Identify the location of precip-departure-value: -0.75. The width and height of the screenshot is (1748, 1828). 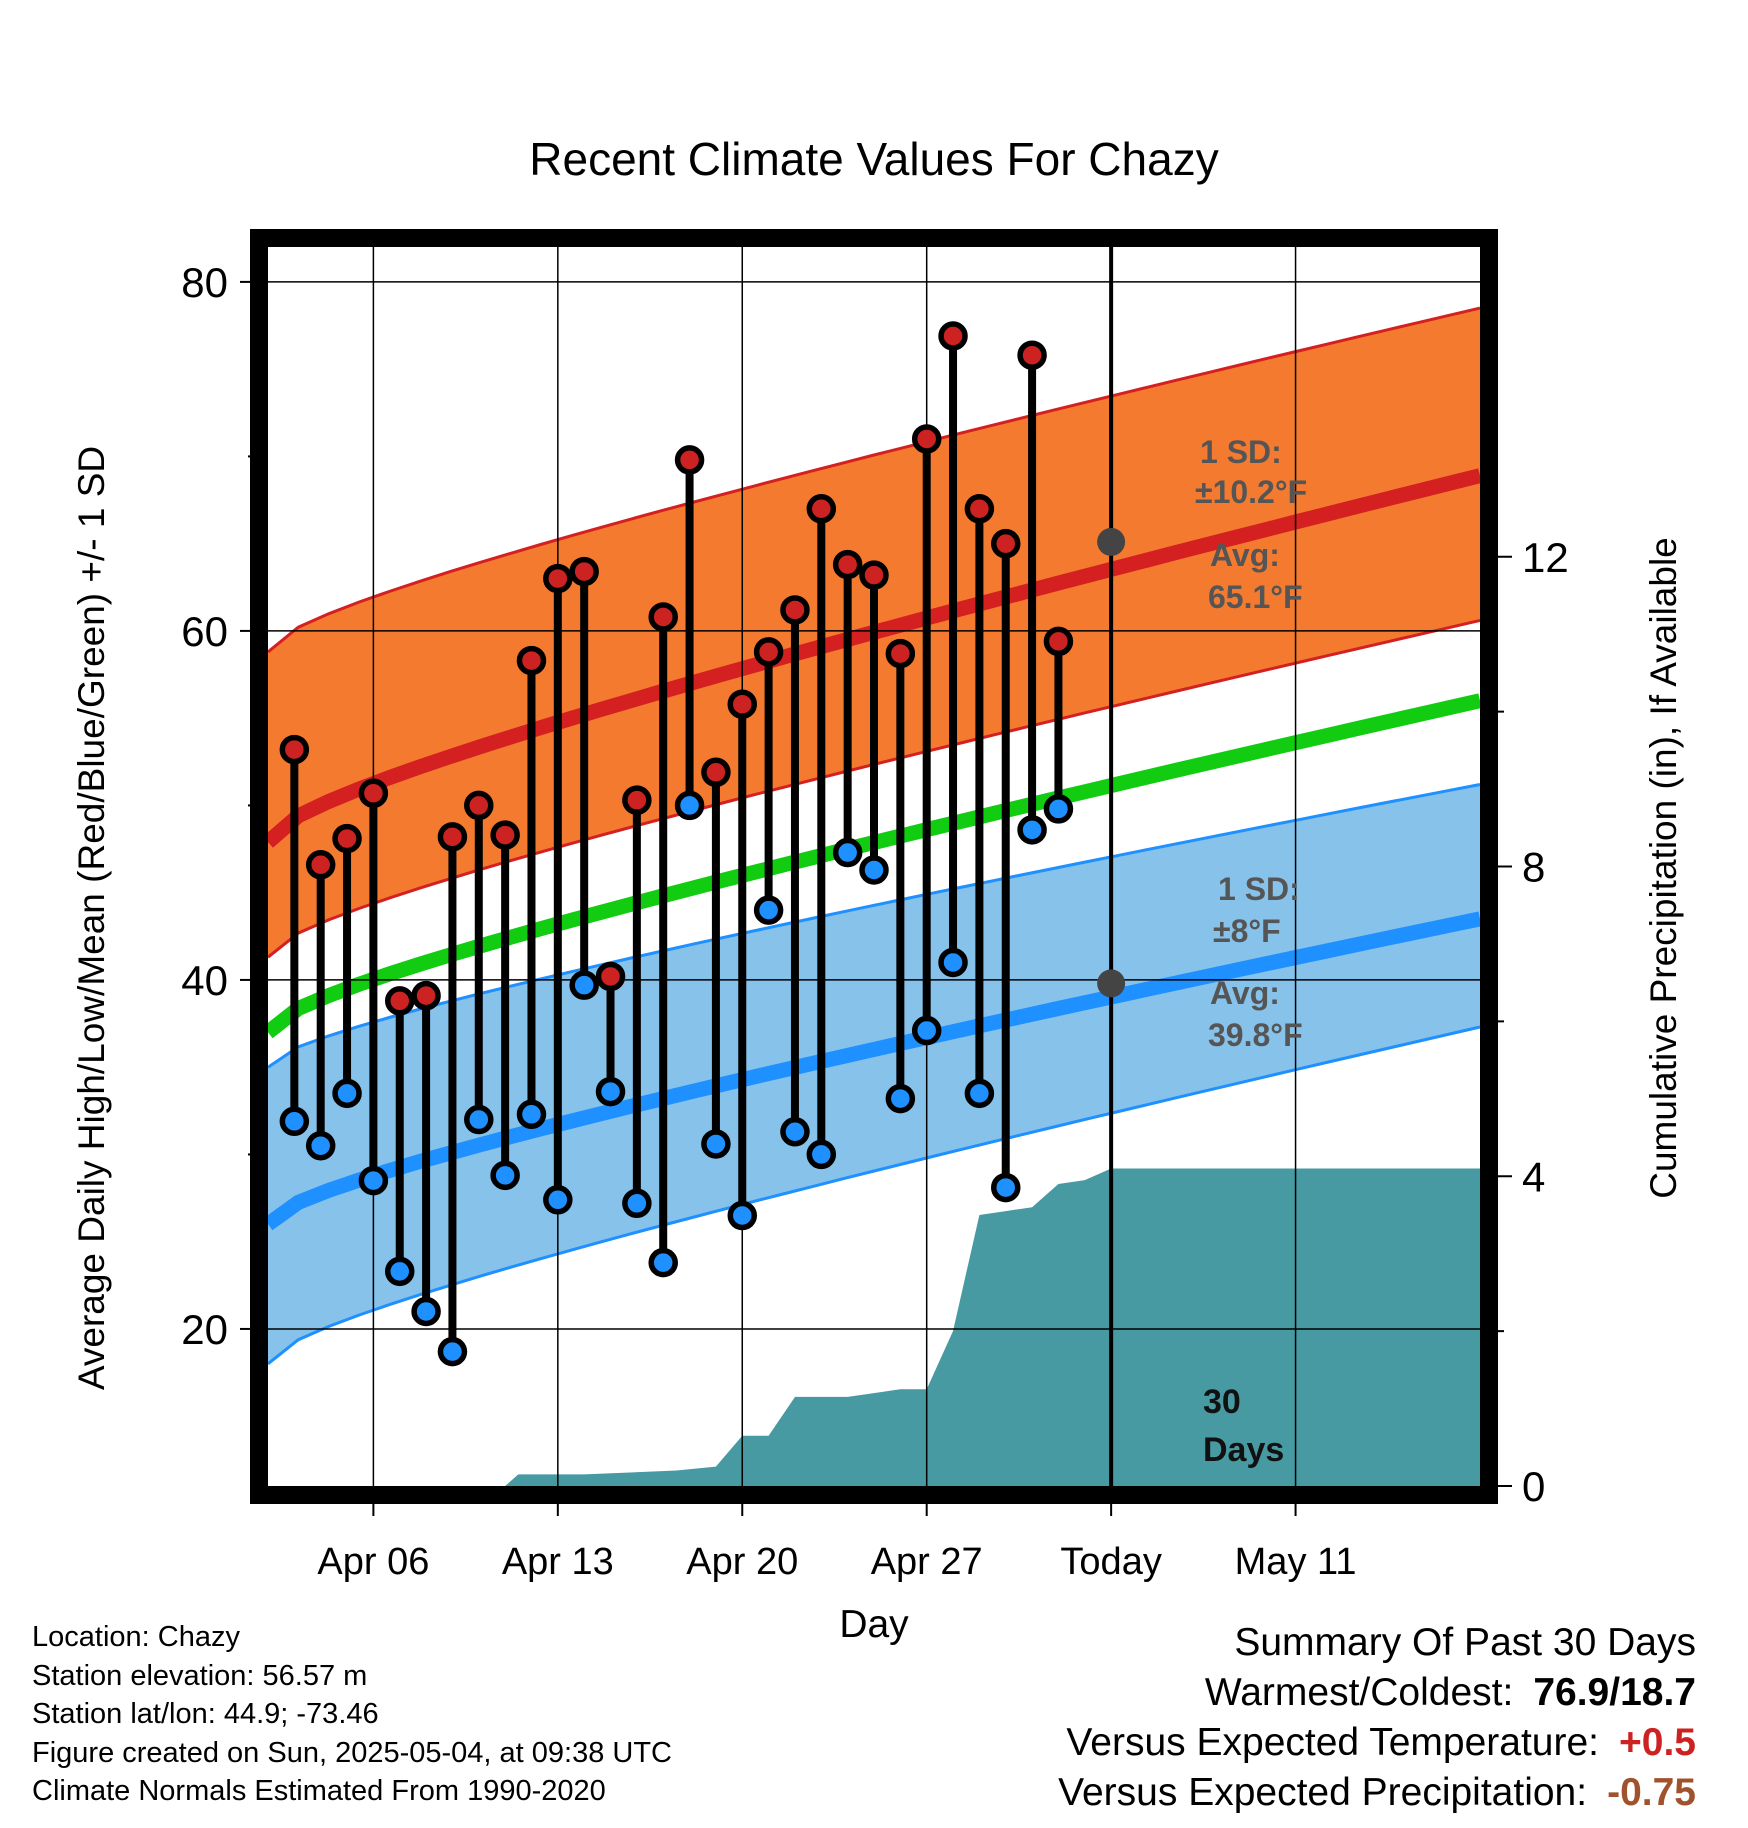
(1651, 1792).